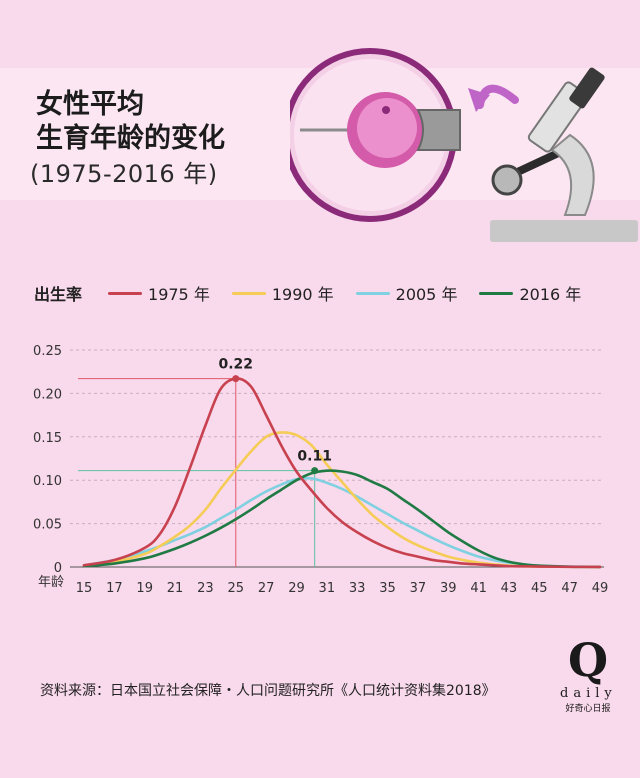 The image size is (640, 778). I want to click on x-axis-label: 年龄, so click(51, 582).